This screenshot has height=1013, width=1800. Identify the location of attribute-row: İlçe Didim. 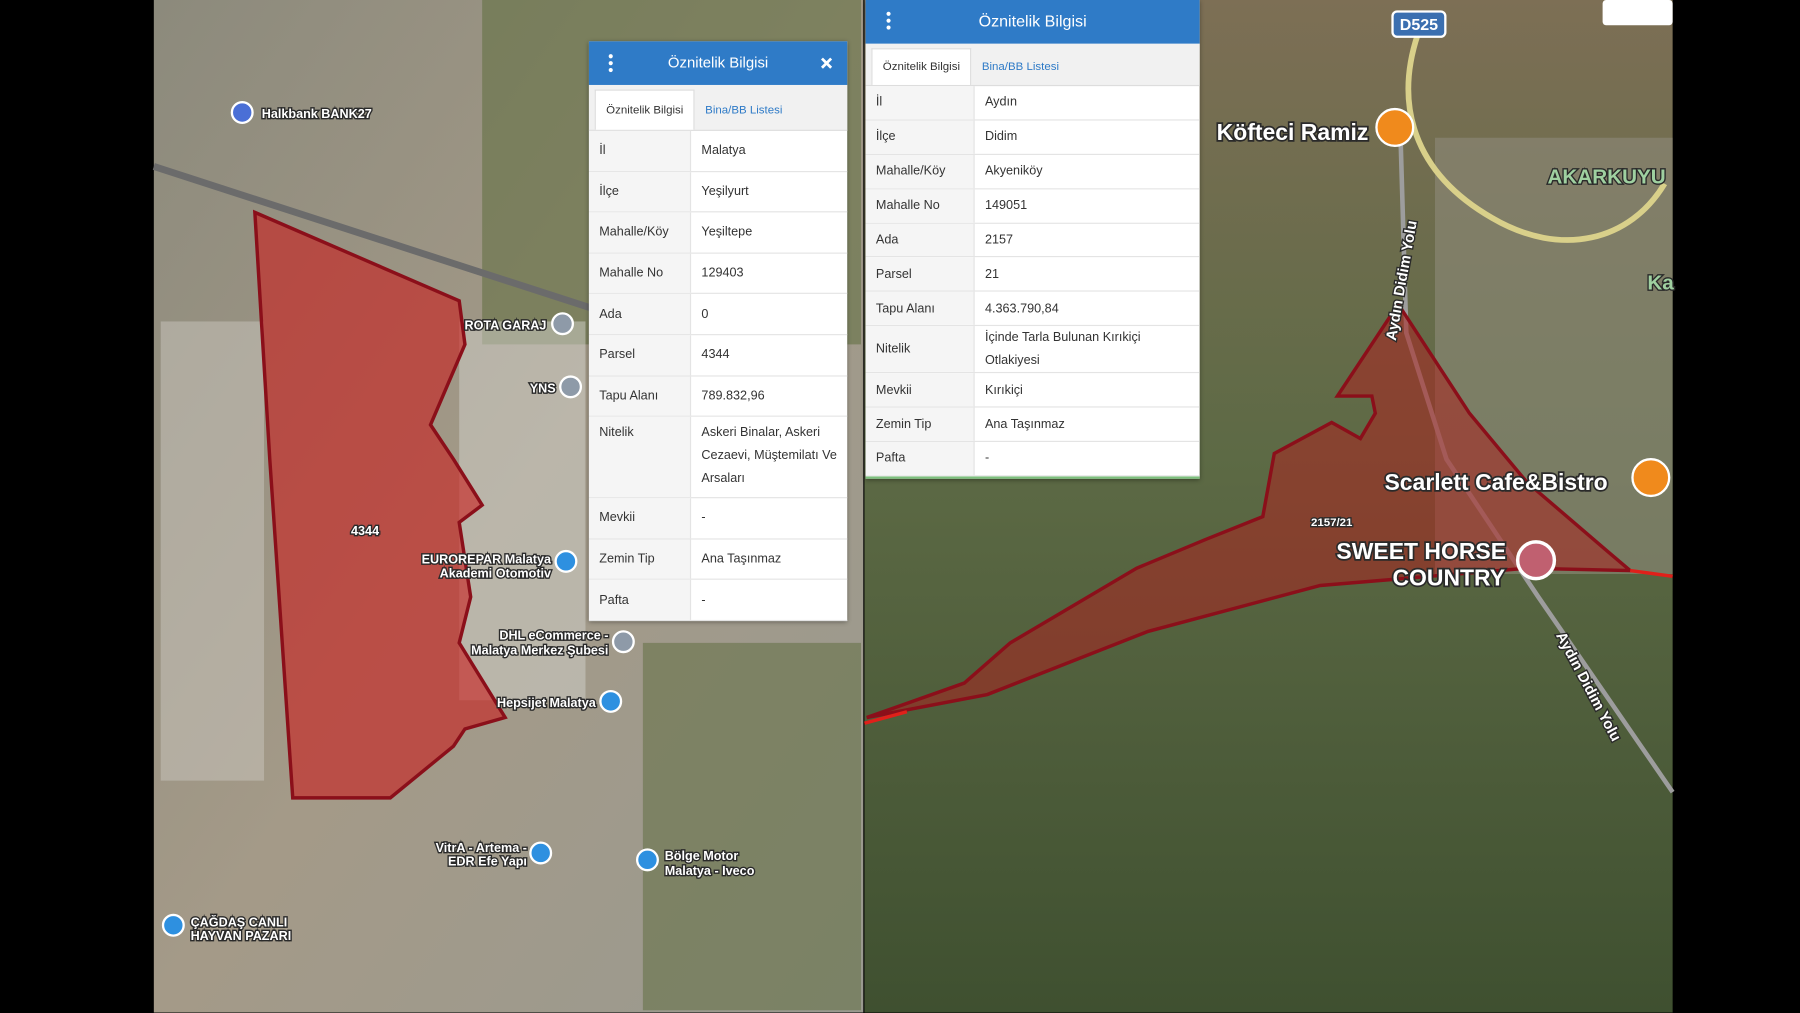
(1032, 137).